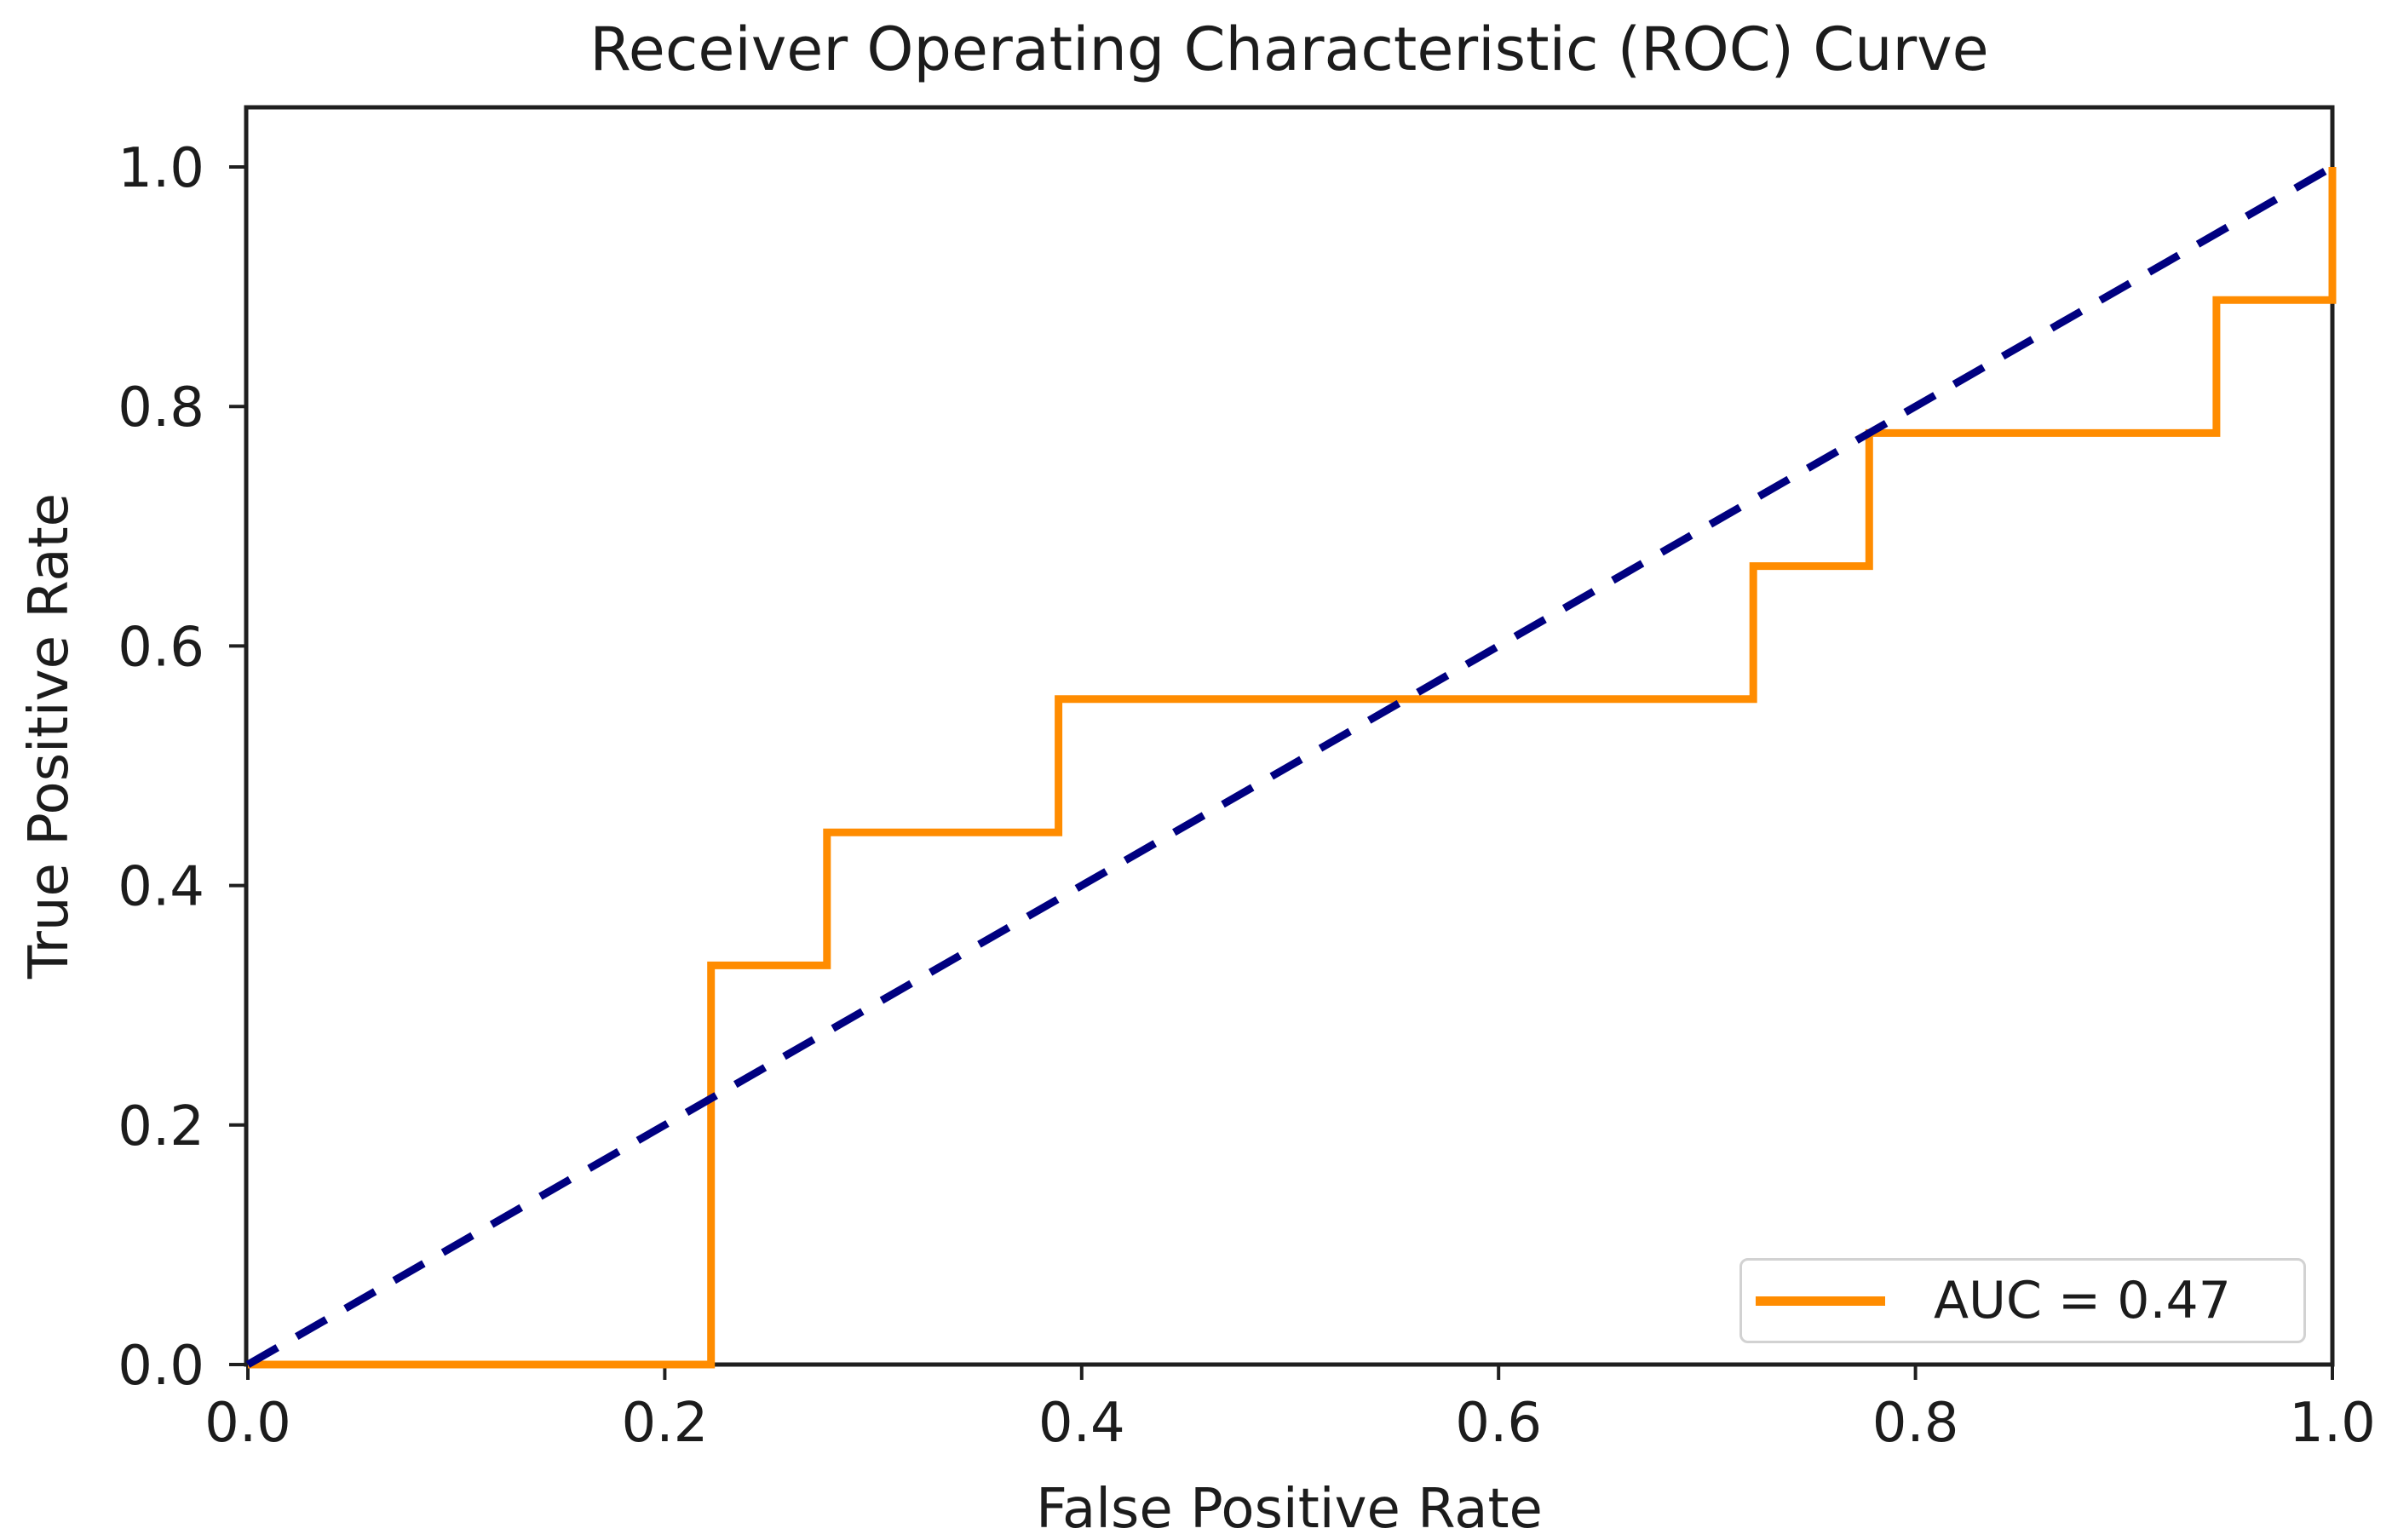  Describe the element at coordinates (161, 408) in the screenshot. I see `y-tick-label: 0.8` at that location.